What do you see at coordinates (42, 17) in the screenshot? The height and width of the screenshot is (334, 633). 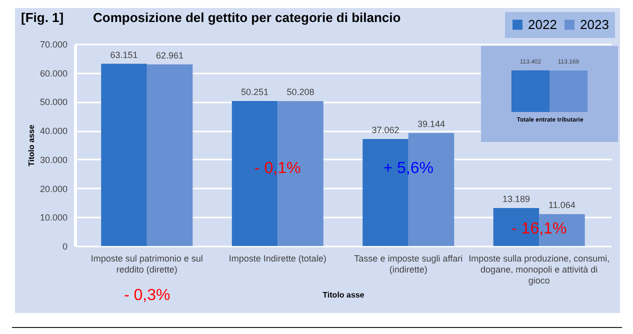 I see `text: [Fig. 1]` at bounding box center [42, 17].